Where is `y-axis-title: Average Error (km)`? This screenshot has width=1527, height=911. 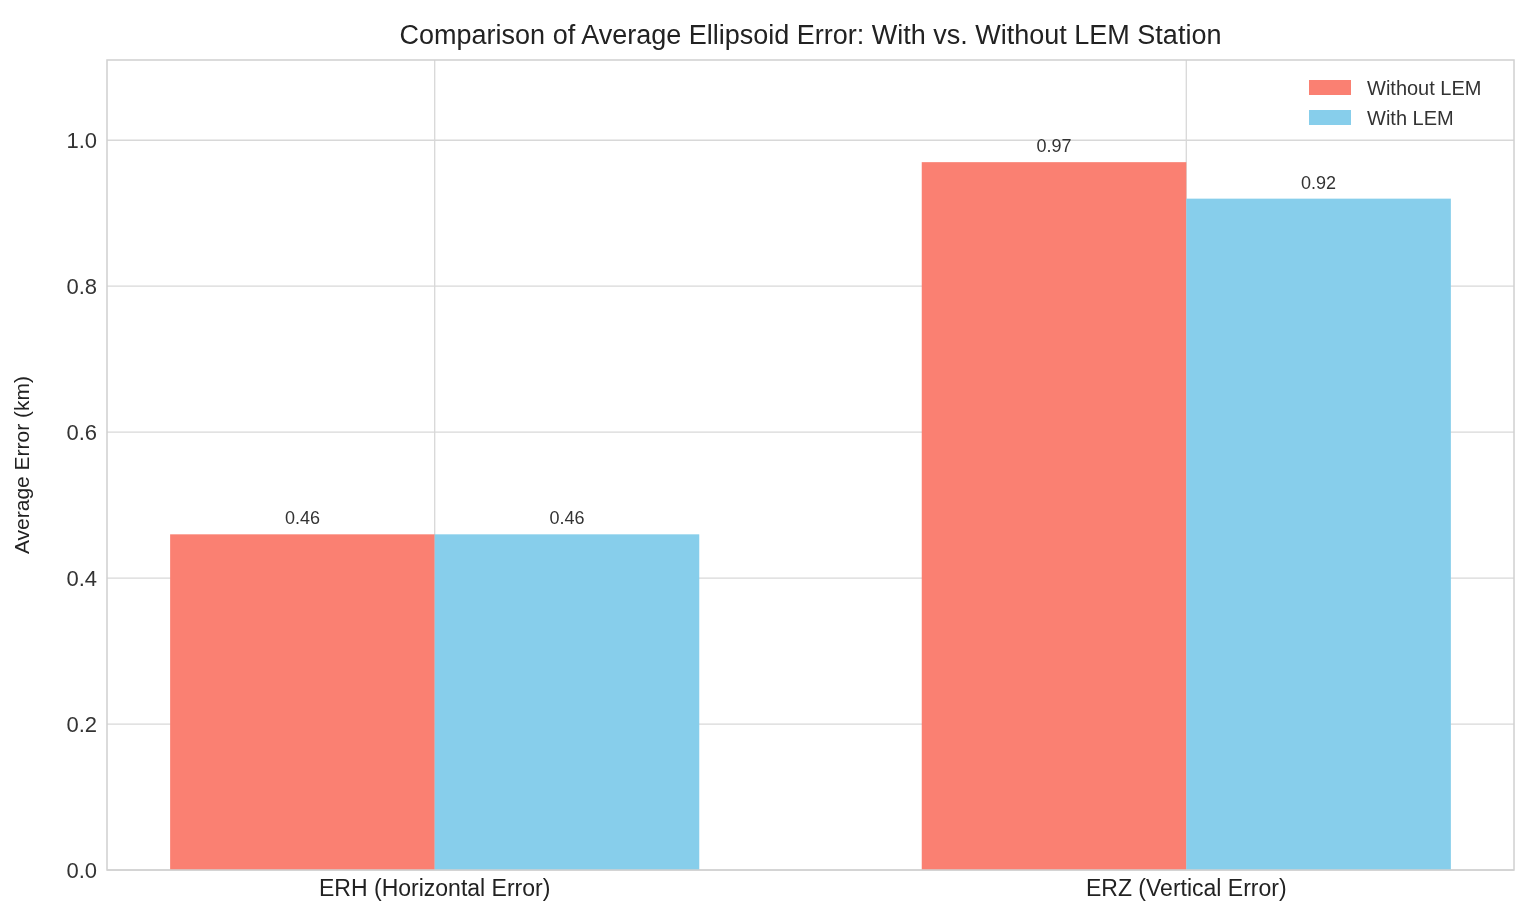
y-axis-title: Average Error (km) is located at coordinates (21, 465).